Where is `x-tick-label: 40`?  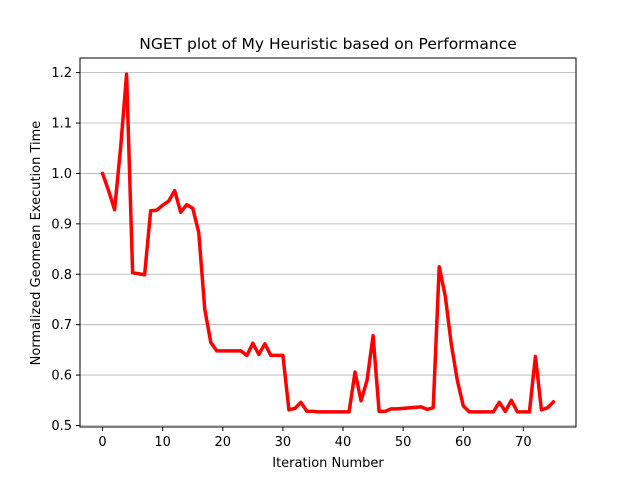
x-tick-label: 40 is located at coordinates (343, 442).